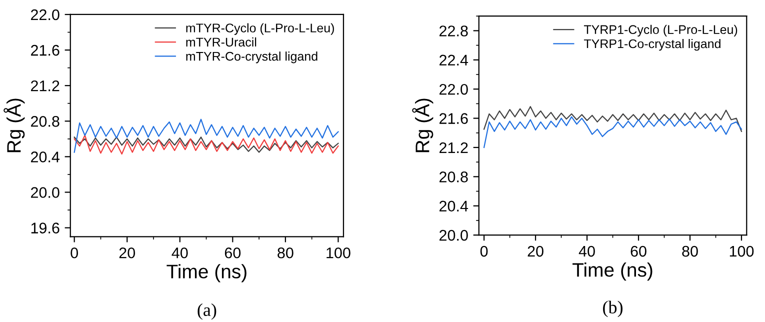 The height and width of the screenshot is (322, 765). I want to click on text: (a), so click(207, 311).